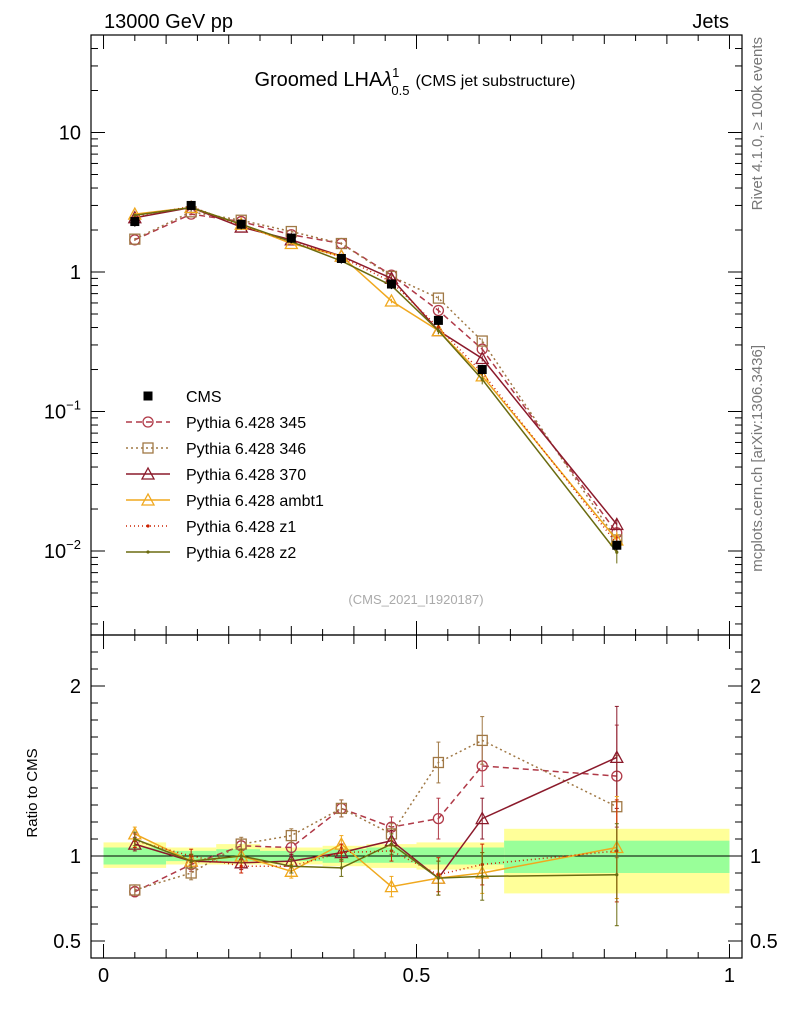 This screenshot has height=1024, width=786. What do you see at coordinates (495, 81) in the screenshot?
I see `chart-title-suffix: (CMS jet substructure)` at bounding box center [495, 81].